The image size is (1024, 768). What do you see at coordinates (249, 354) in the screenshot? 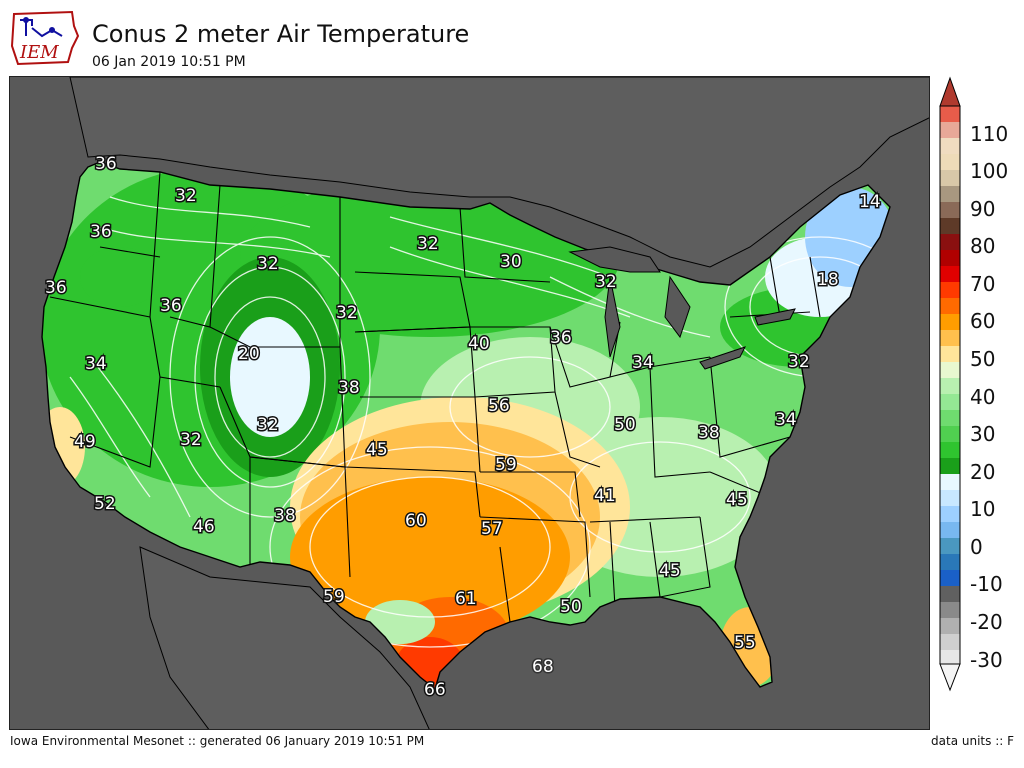
I see `map-label: 20` at bounding box center [249, 354].